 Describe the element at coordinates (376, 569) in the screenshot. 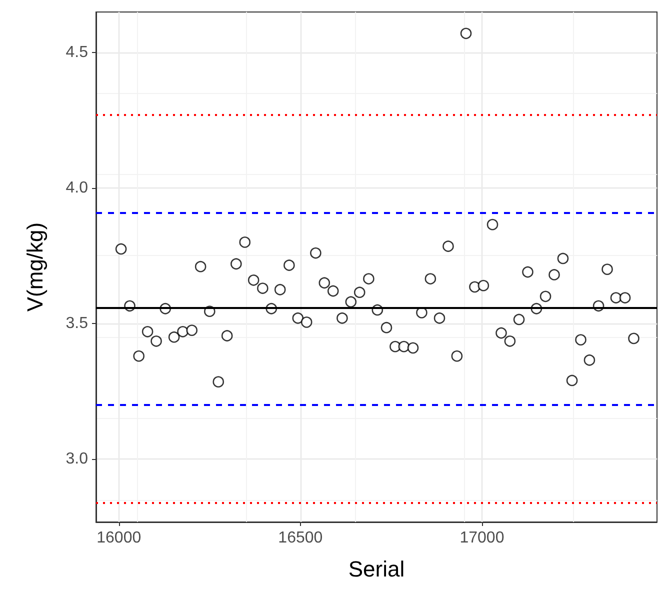

I see `x-axis-title: Serial` at that location.